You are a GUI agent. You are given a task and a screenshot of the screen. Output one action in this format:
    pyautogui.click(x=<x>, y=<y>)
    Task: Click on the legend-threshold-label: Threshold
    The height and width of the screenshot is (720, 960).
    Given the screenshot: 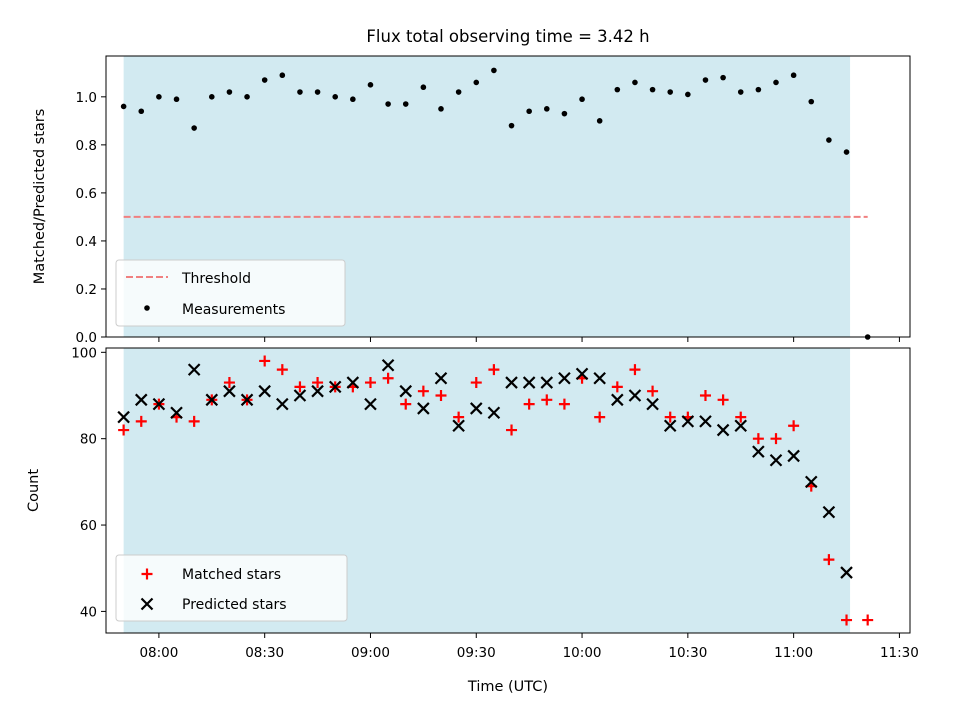 What is the action you would take?
    pyautogui.click(x=216, y=279)
    